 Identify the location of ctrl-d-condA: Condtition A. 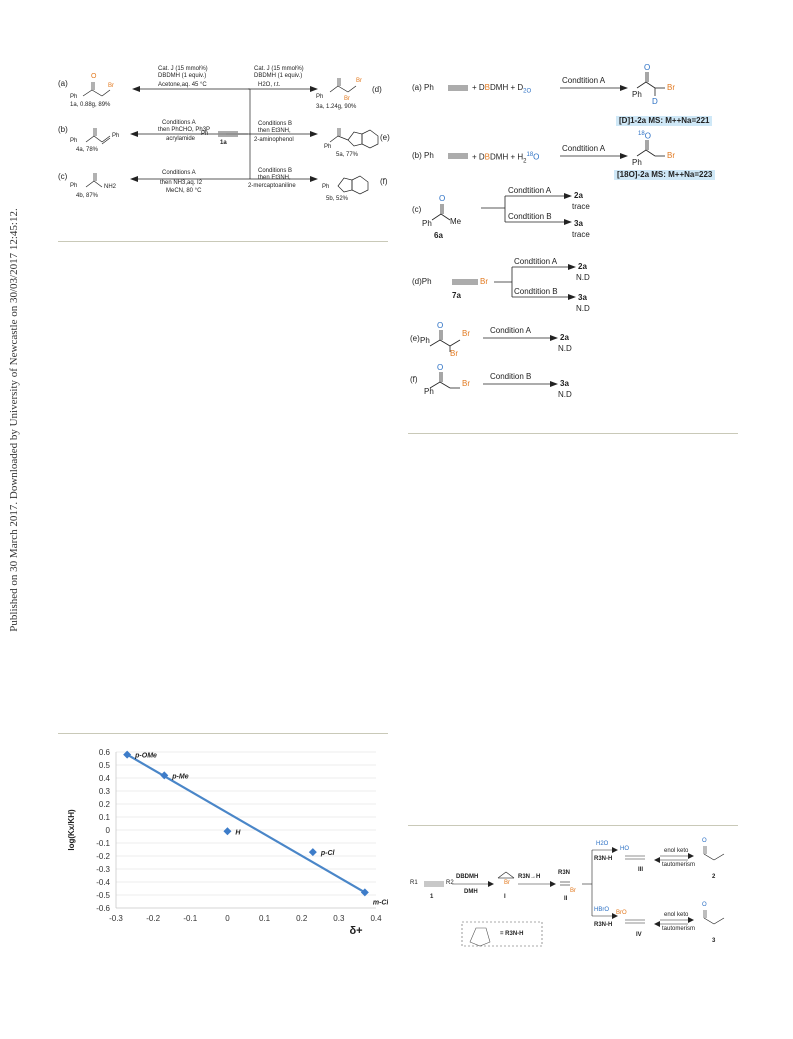
(536, 261).